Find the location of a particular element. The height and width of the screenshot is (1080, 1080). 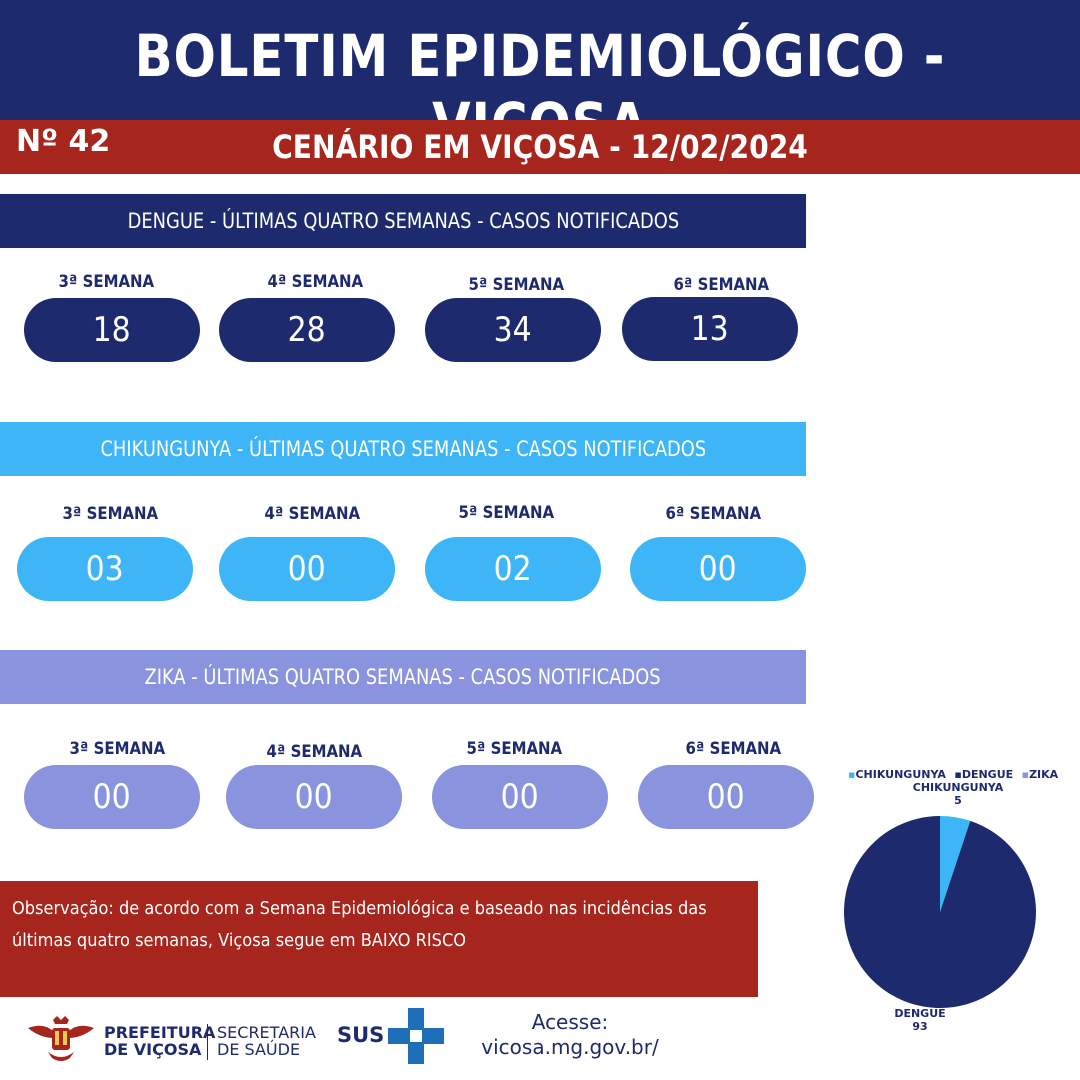

zika-week-6-label: 6ª SEMANA is located at coordinates (733, 749).